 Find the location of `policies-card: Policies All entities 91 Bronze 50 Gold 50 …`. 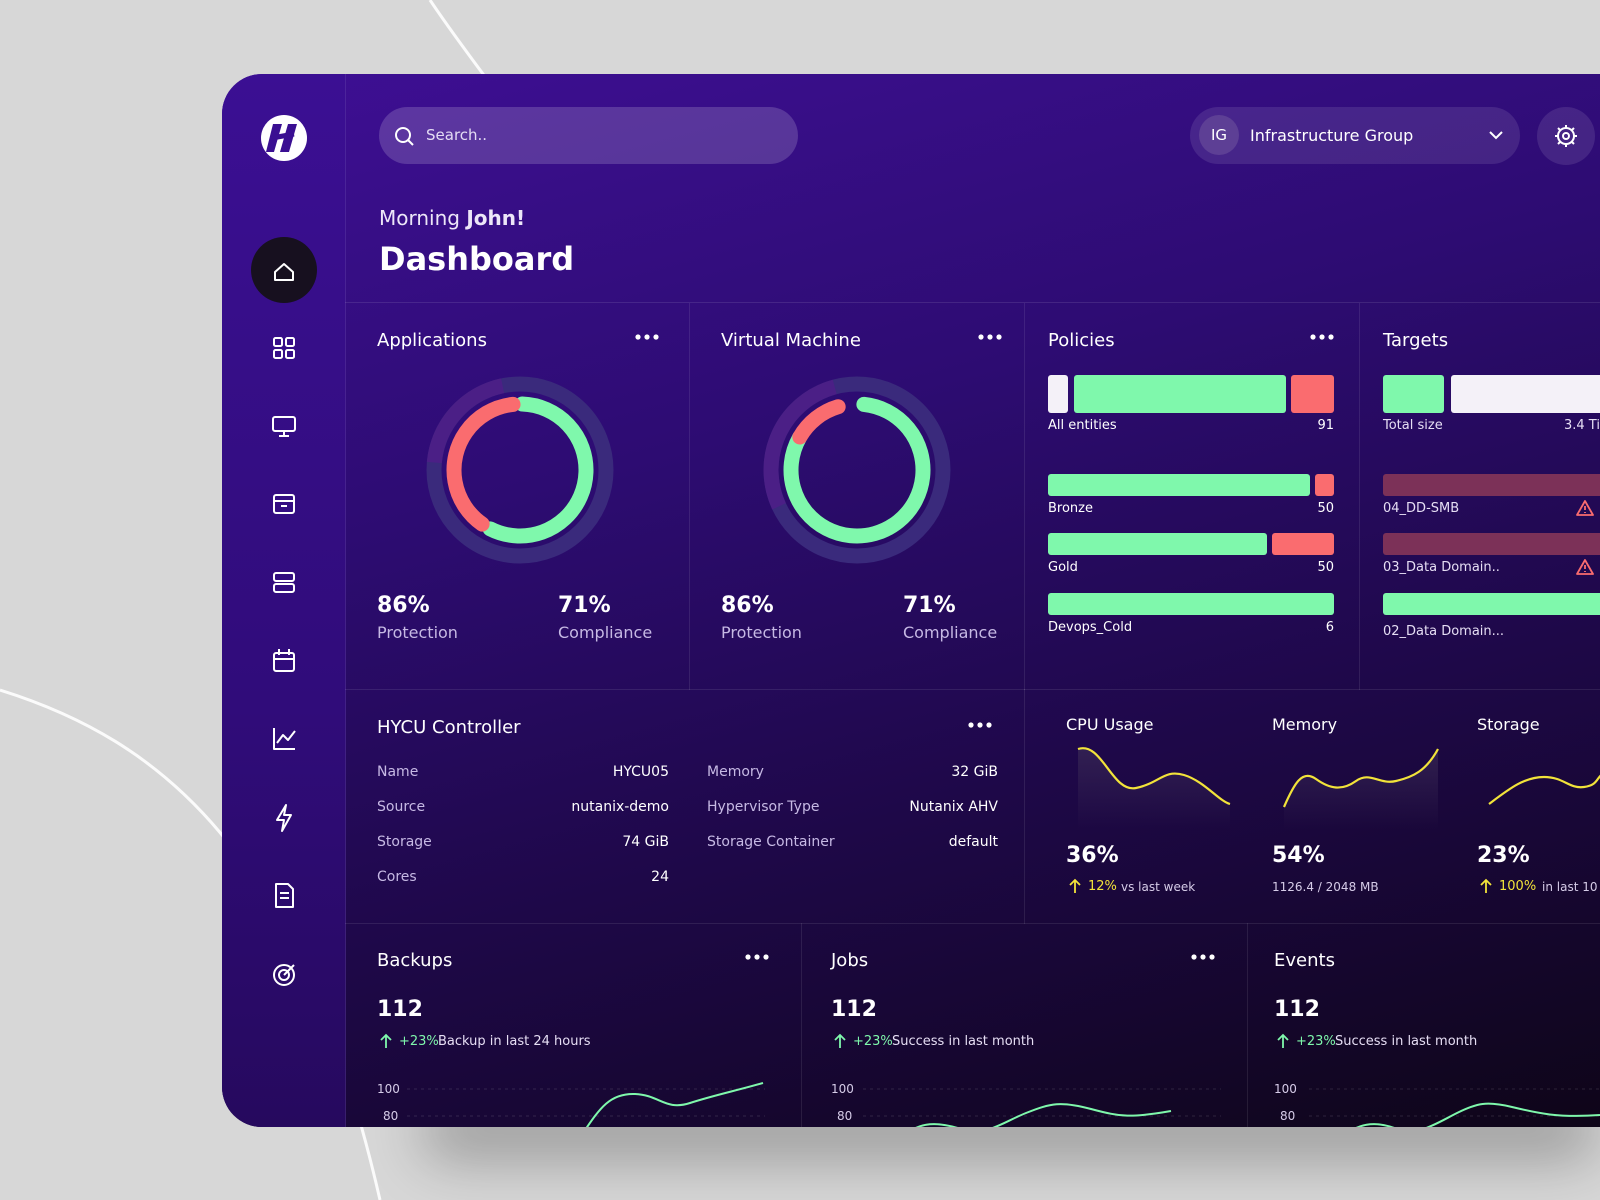

policies-card: Policies All entities 91 Bronze 50 Gold 50 … is located at coordinates (1192, 496).